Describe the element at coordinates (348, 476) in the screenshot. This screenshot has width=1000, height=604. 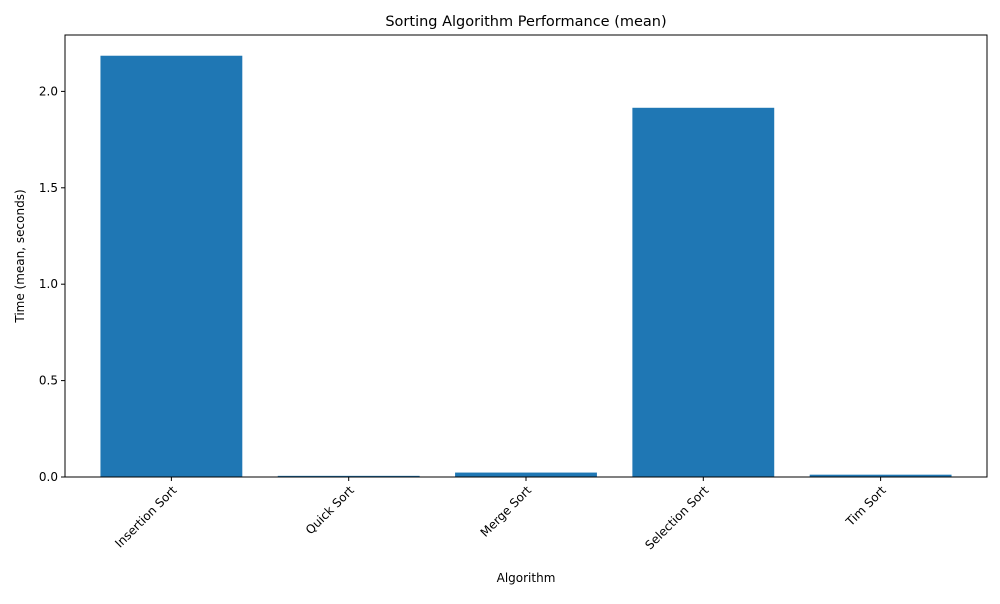
I see `bar-quick-sort` at that location.